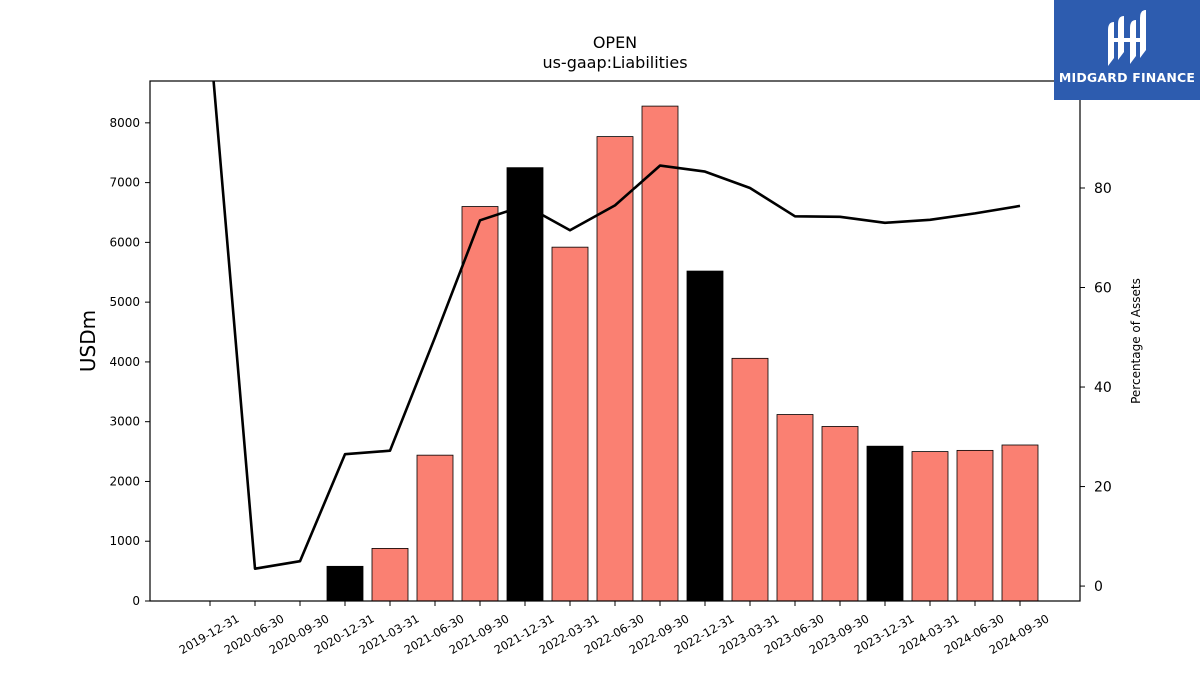  I want to click on y2-tick-label: 0, so click(1098, 587).